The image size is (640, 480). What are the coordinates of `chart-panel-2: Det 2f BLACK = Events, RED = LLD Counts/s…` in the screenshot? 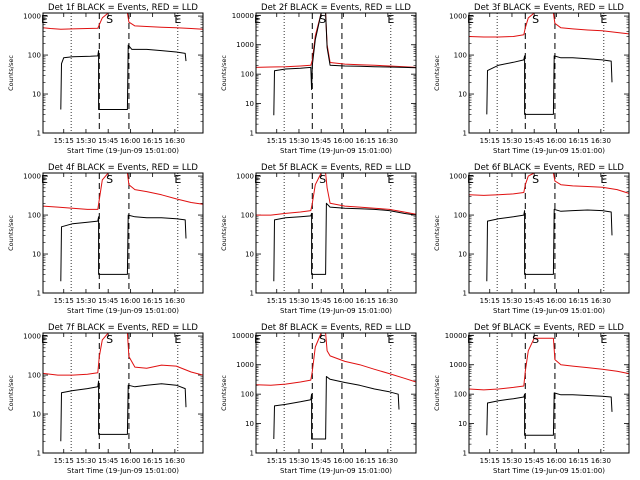 It's located at (318, 79).